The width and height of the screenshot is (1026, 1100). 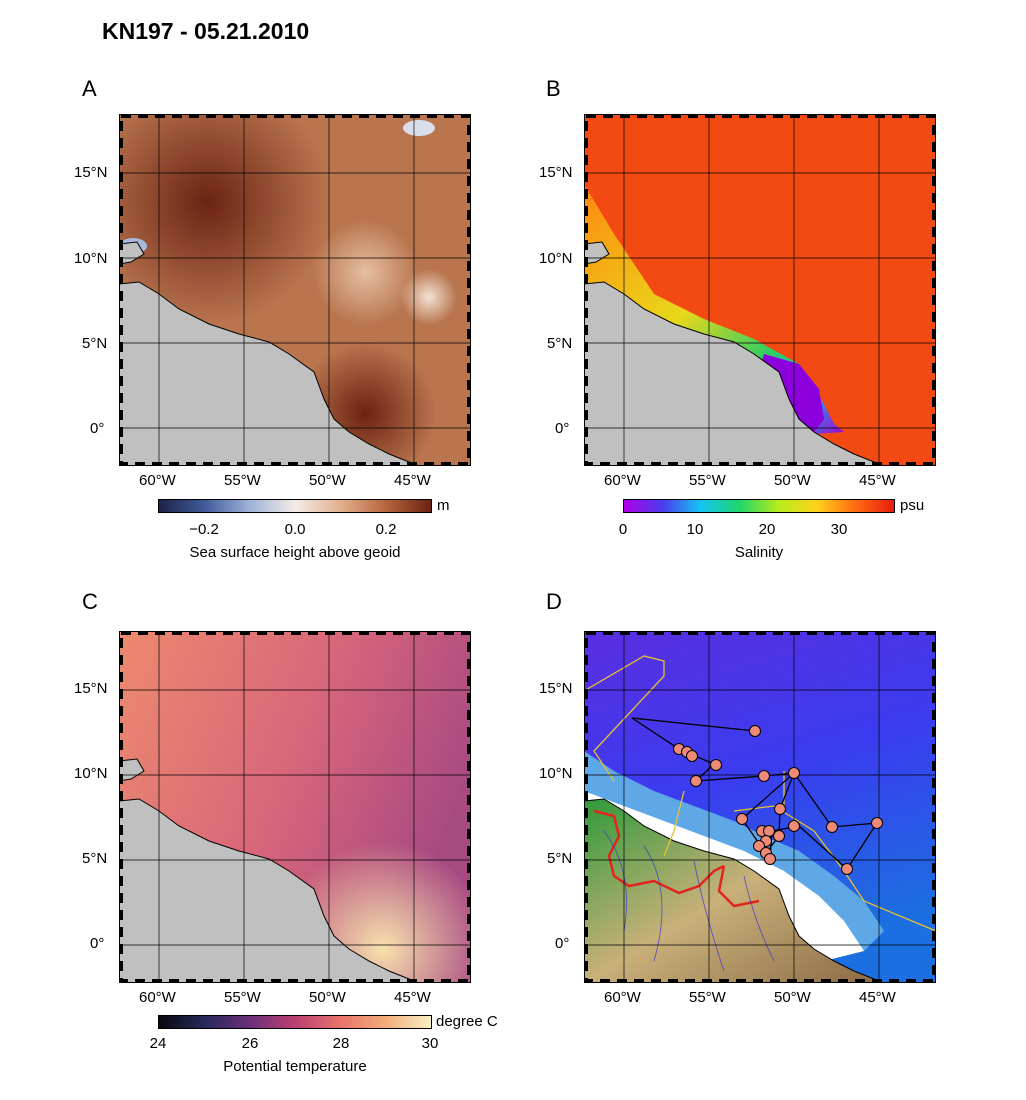 What do you see at coordinates (695, 529) in the screenshot?
I see `colorbar-tick: 10` at bounding box center [695, 529].